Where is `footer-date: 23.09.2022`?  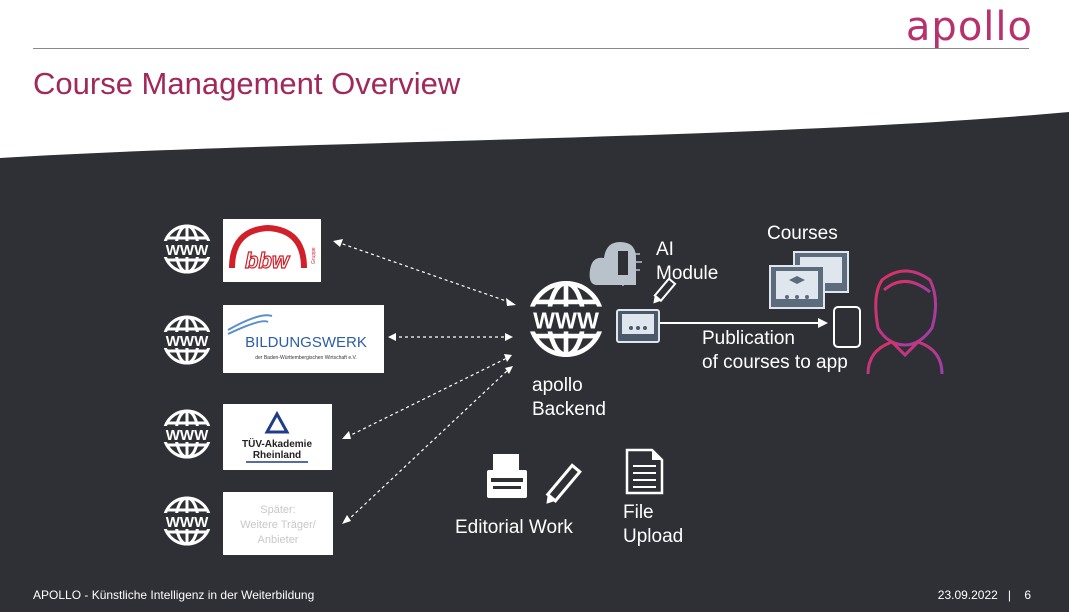 footer-date: 23.09.2022 is located at coordinates (967, 595).